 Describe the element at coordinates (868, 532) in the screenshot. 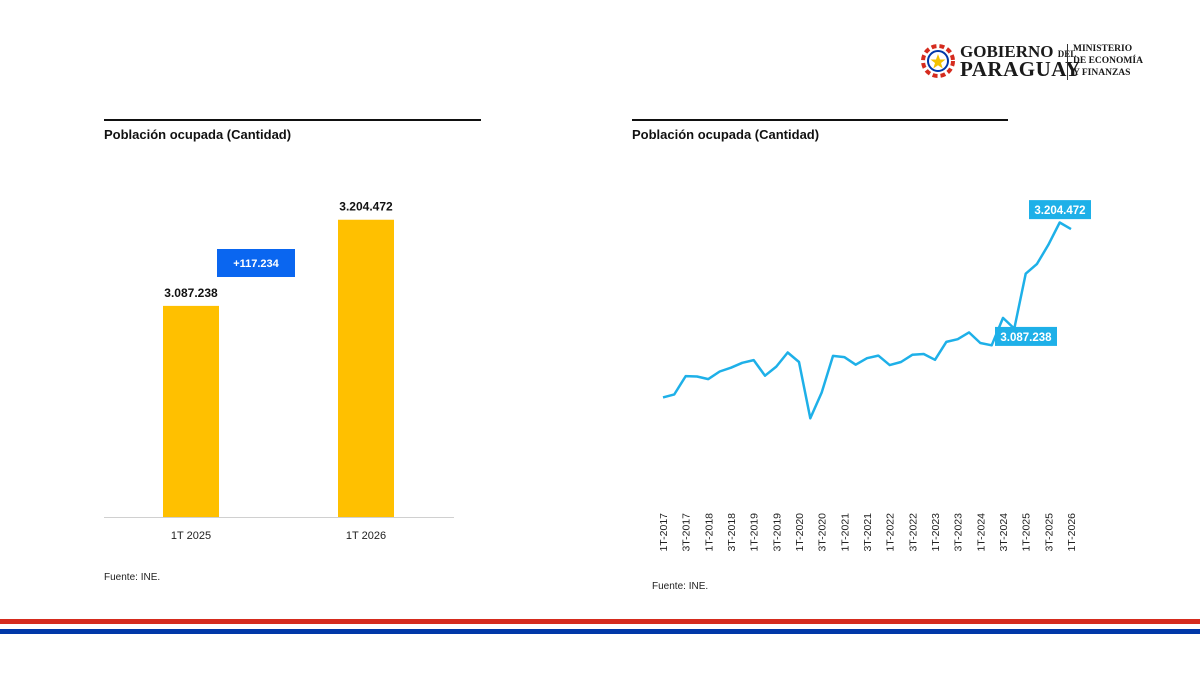

I see `x-tick-label: 3T-2021` at that location.